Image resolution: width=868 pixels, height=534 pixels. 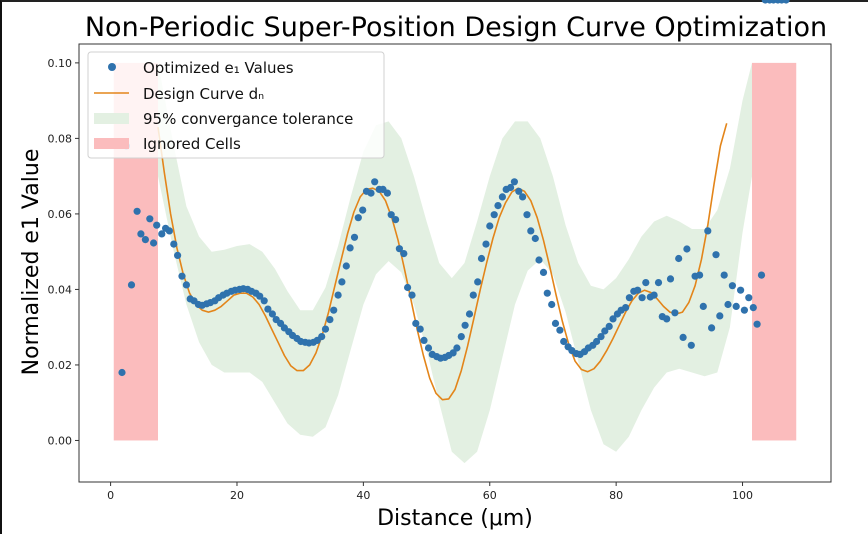 What do you see at coordinates (742, 495) in the screenshot?
I see `x-tick-label: 100` at bounding box center [742, 495].